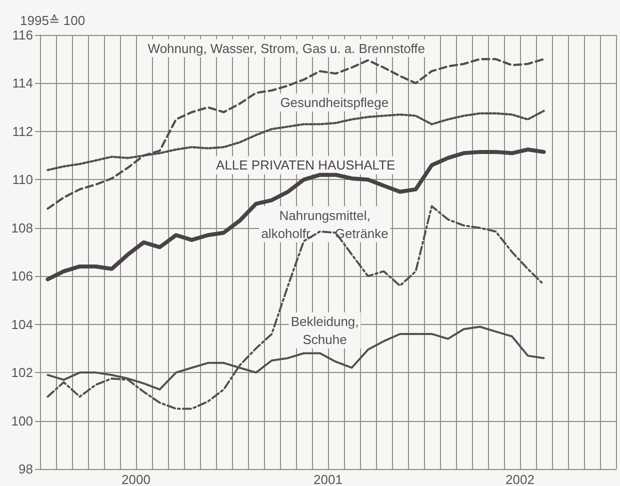 Image resolution: width=620 pixels, height=486 pixels. What do you see at coordinates (306, 165) in the screenshot?
I see `series-label: ALLE PRIVATEN HAUSHALTE` at bounding box center [306, 165].